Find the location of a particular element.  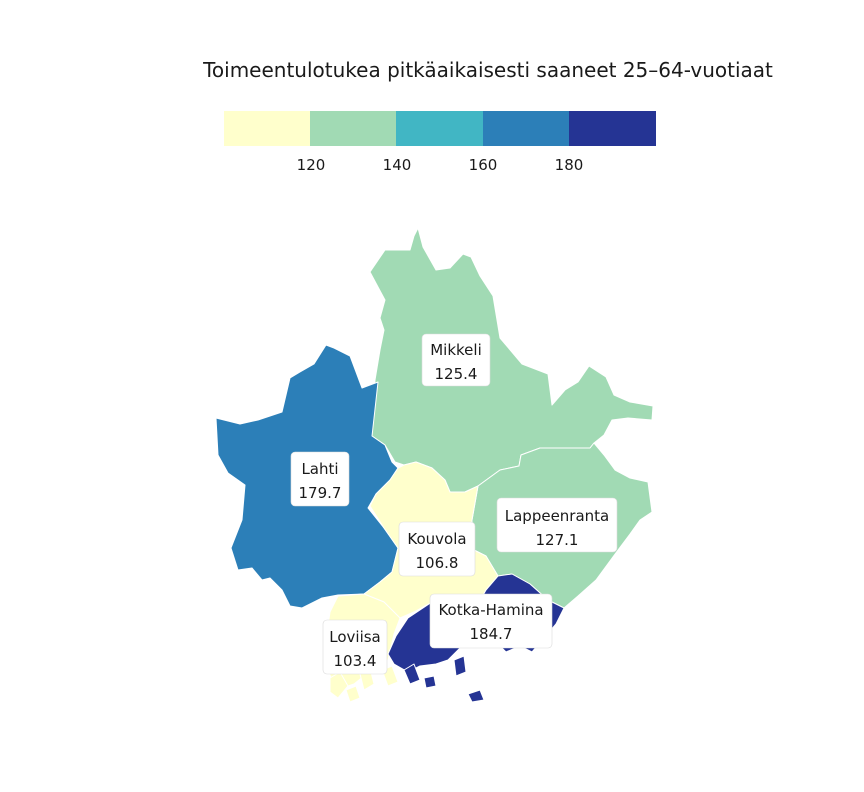

region-value-mikkeli: 125.4 is located at coordinates (456, 374).